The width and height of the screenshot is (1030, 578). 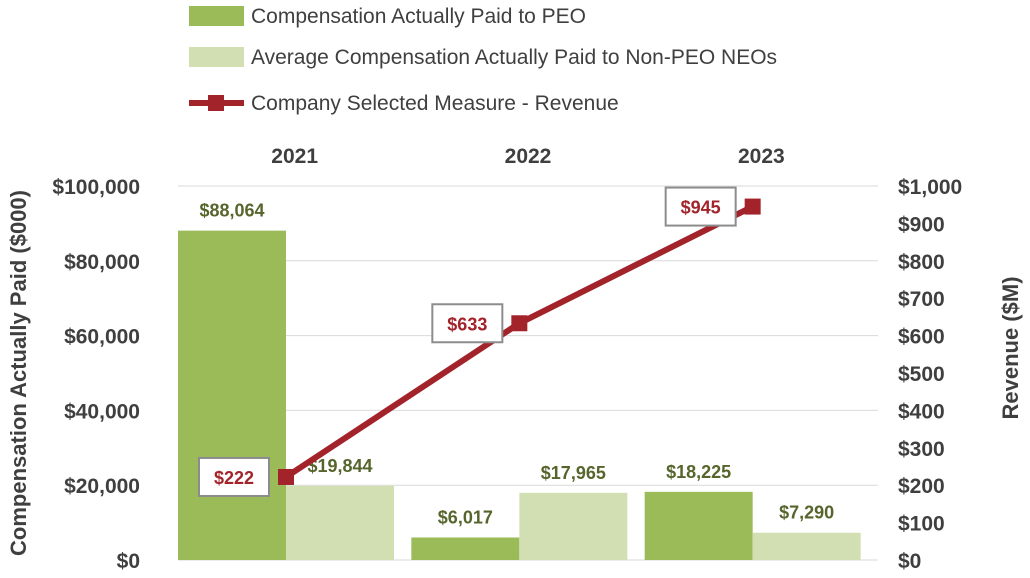 I want to click on left-axis-ticks: $0 $20,000 $40,000 $60,000 $80,000 $100,000, so click(x=96, y=374).